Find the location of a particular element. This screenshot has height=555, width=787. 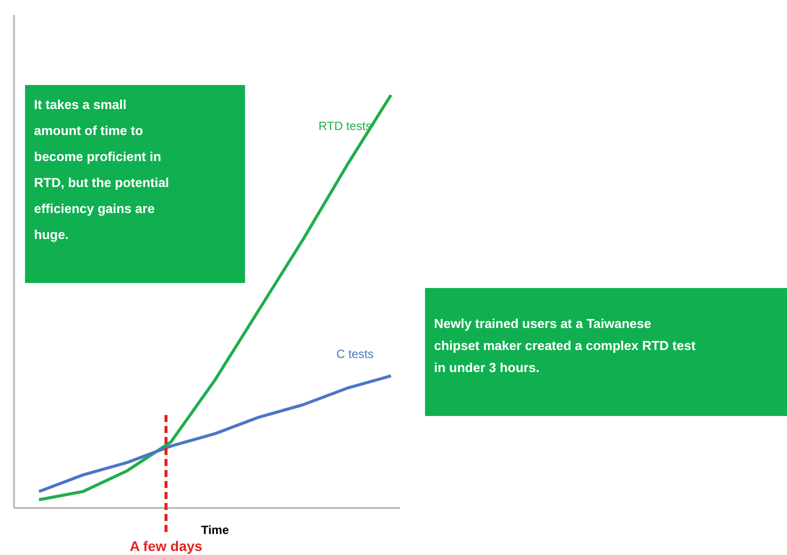

text: A few days is located at coordinates (166, 546).